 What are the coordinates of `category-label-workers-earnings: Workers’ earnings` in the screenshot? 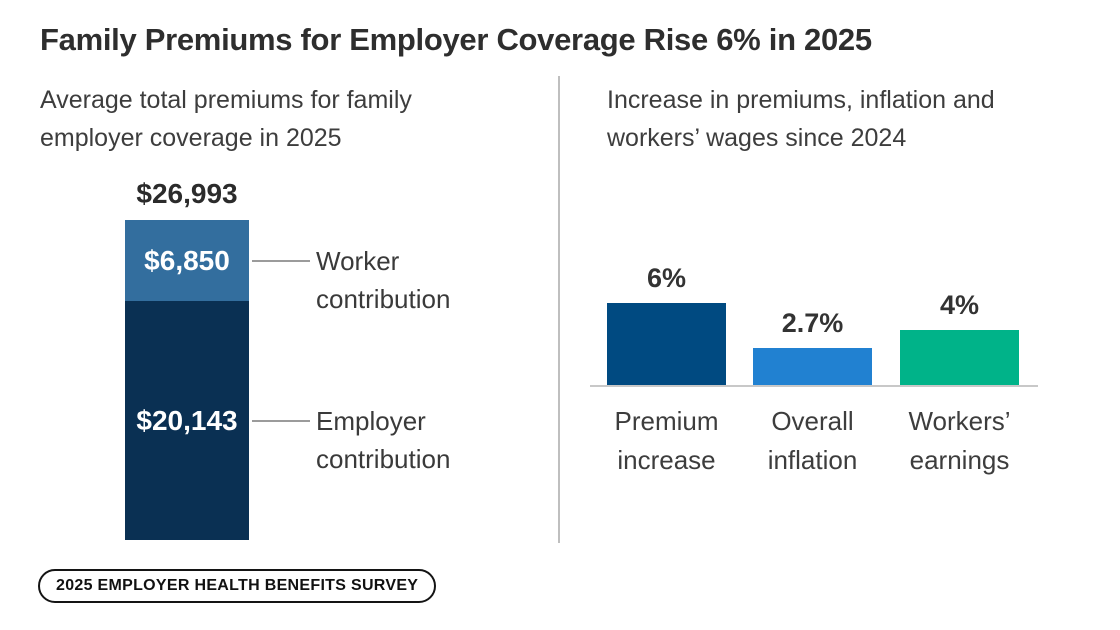 It's located at (959, 440).